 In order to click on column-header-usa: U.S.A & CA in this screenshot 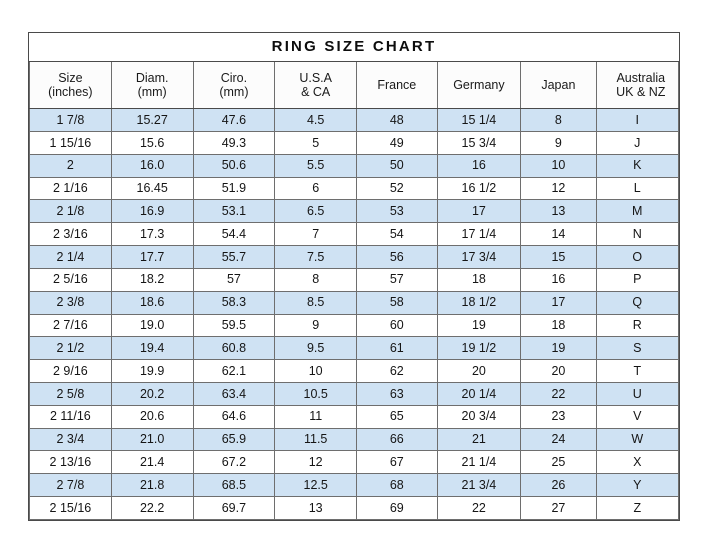, I will do `click(316, 85)`.